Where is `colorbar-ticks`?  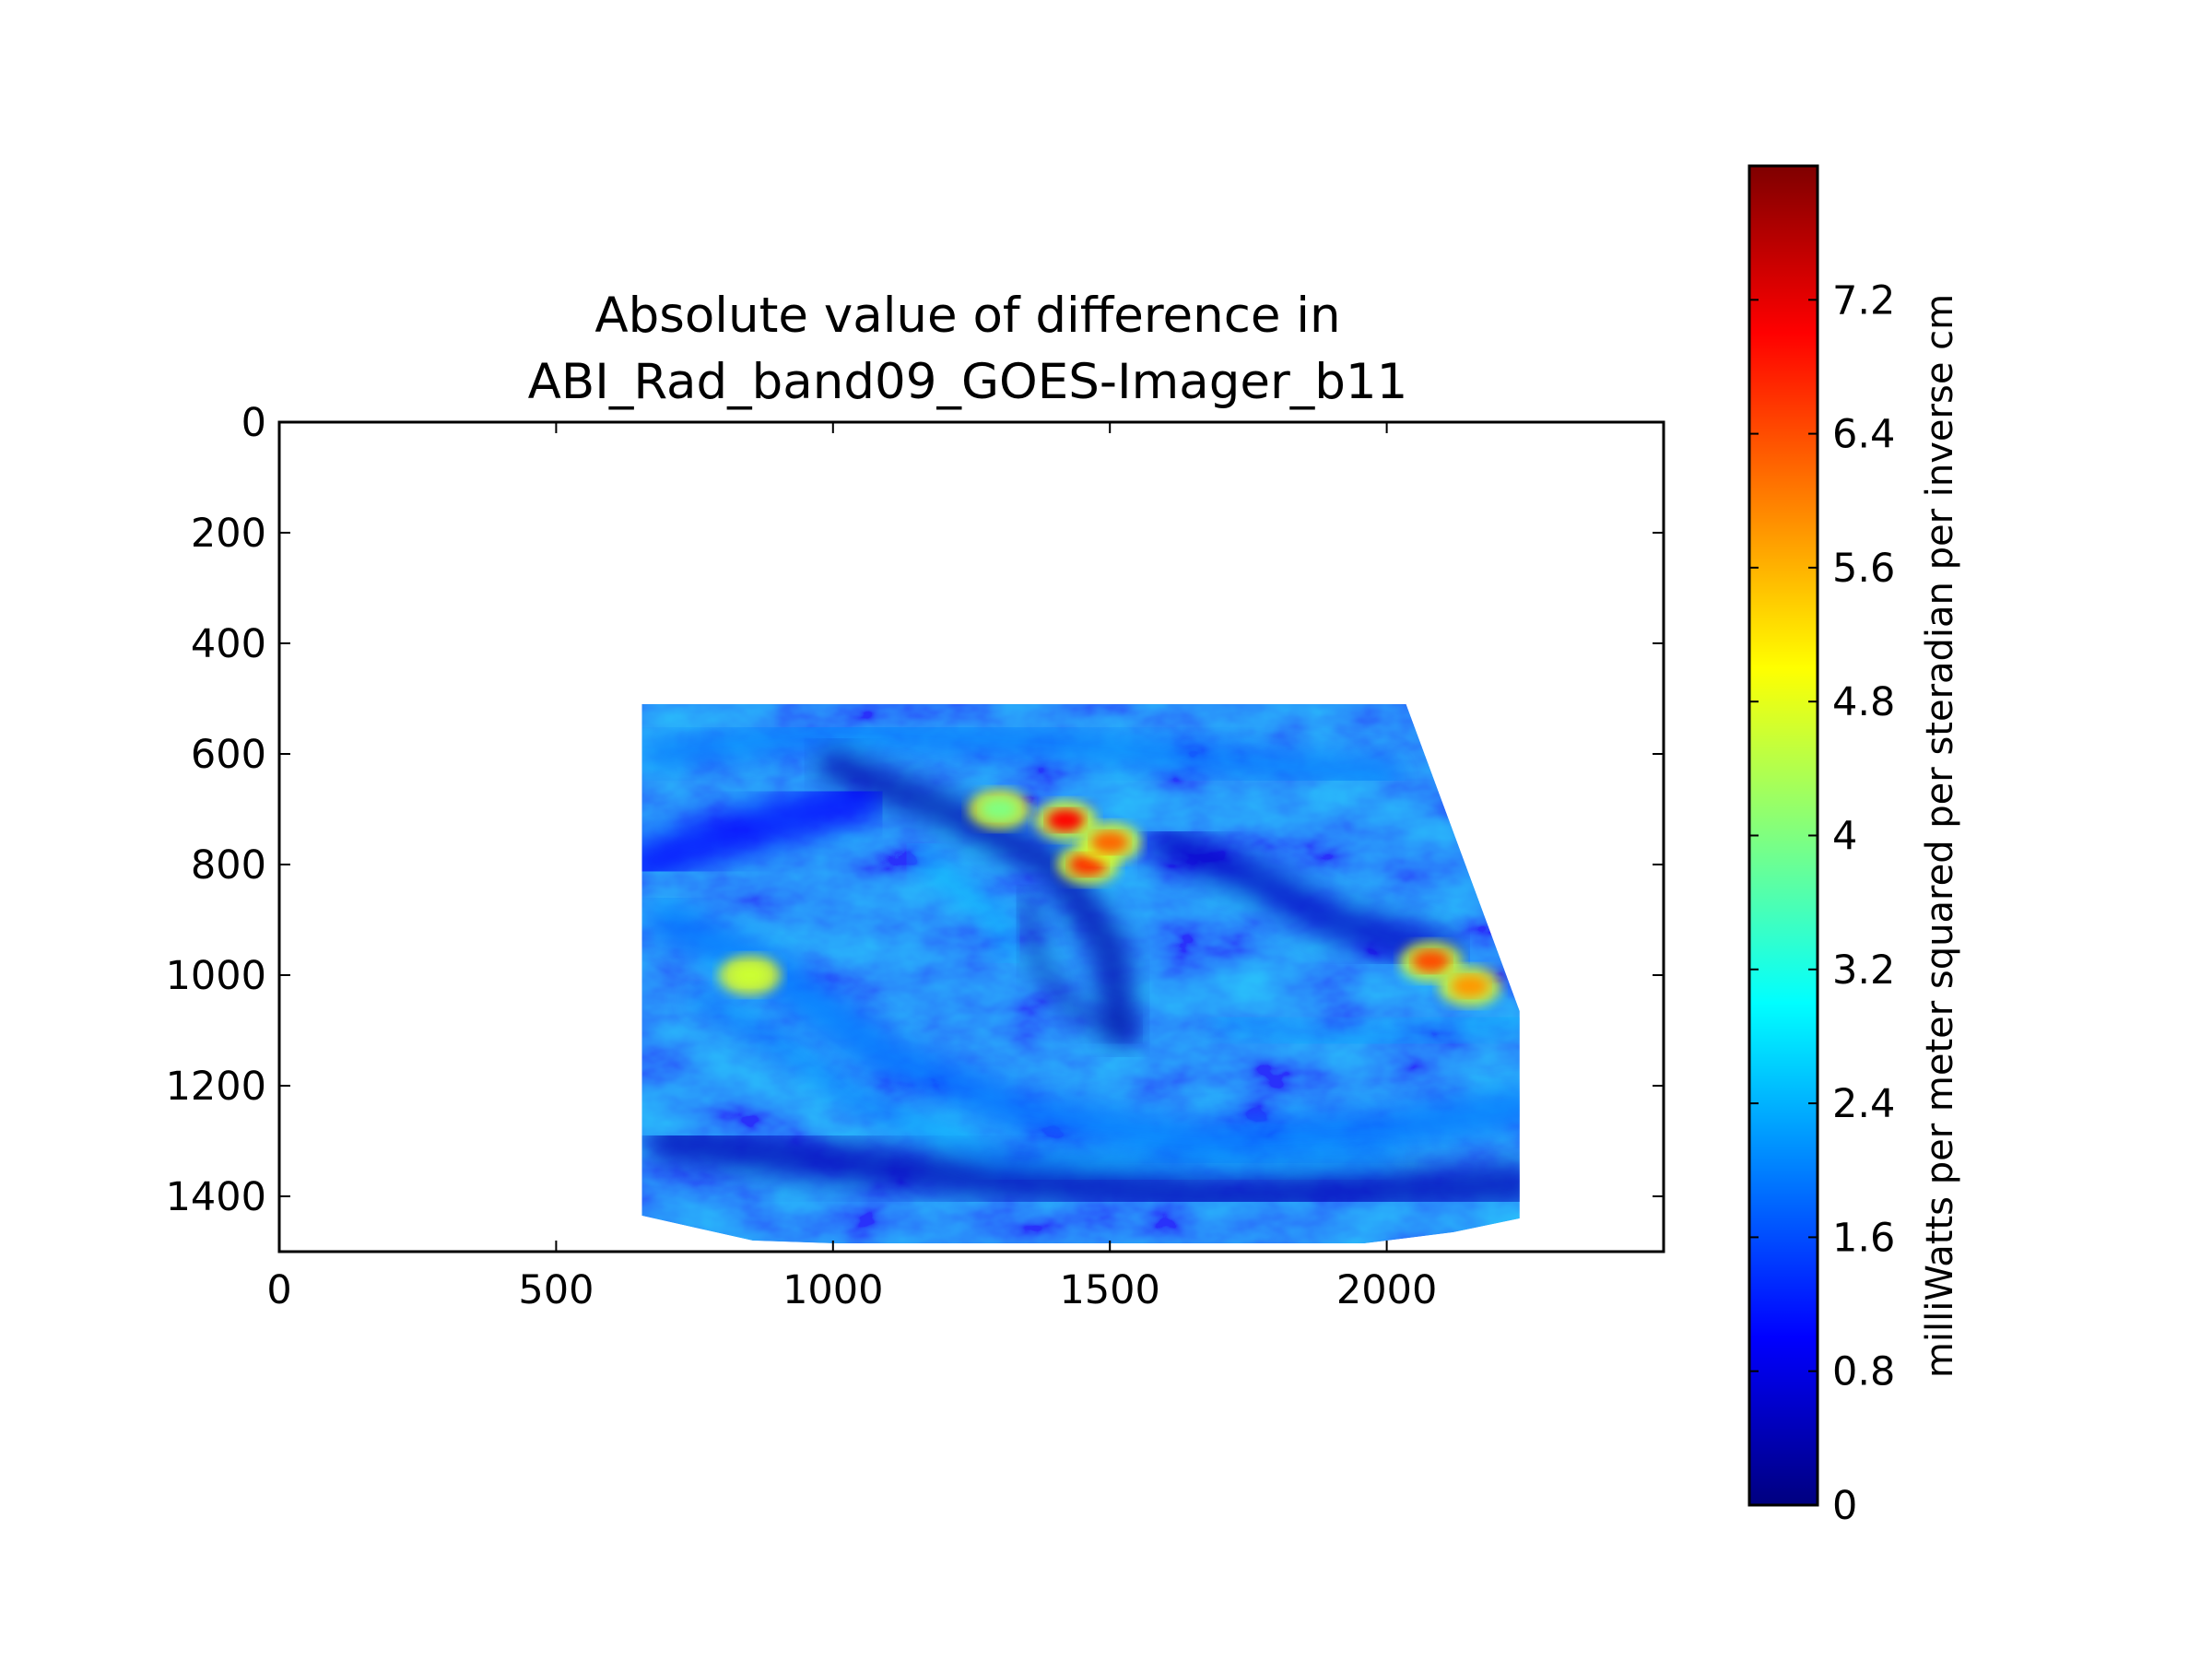 colorbar-ticks is located at coordinates (1783, 902).